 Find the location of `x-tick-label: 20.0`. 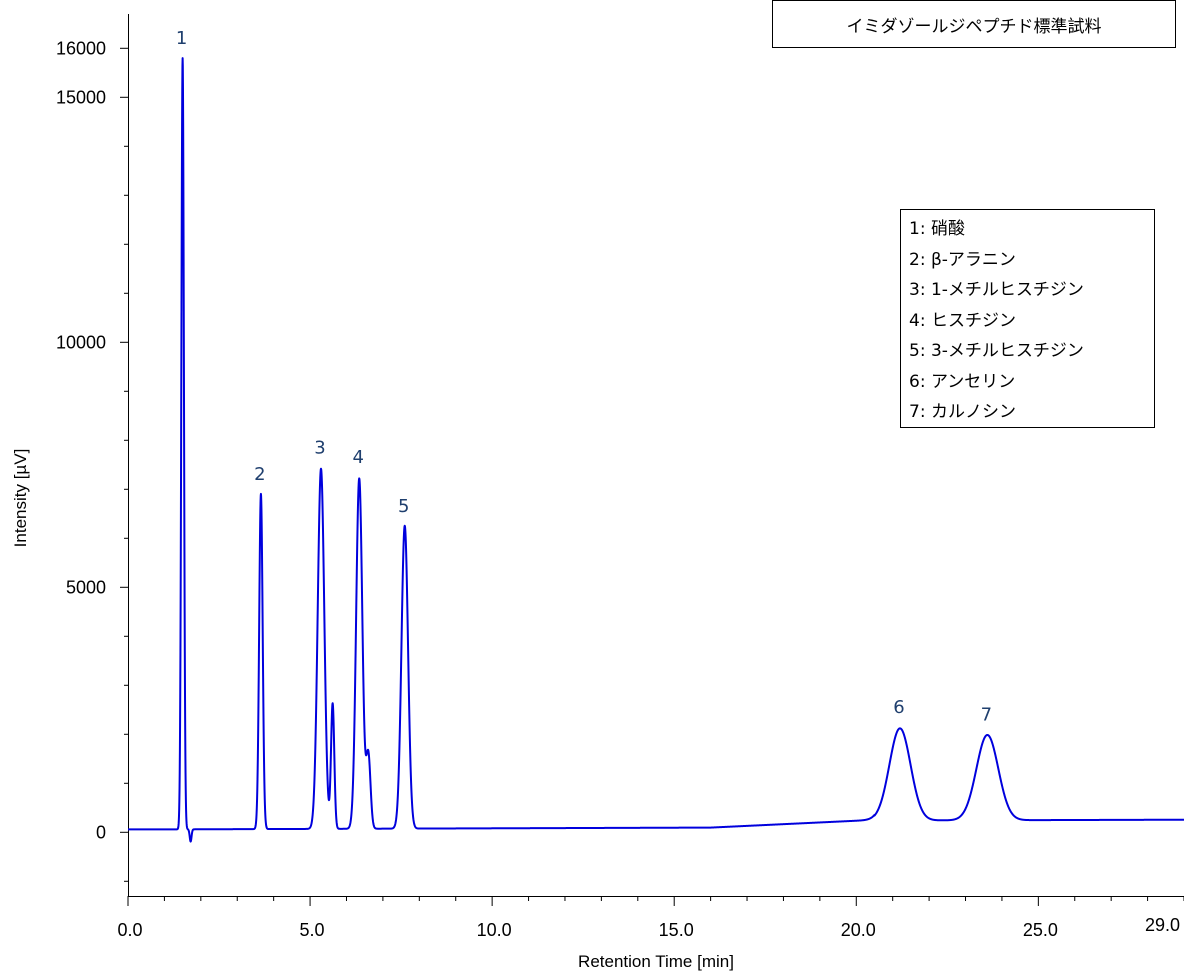

x-tick-label: 20.0 is located at coordinates (858, 930).